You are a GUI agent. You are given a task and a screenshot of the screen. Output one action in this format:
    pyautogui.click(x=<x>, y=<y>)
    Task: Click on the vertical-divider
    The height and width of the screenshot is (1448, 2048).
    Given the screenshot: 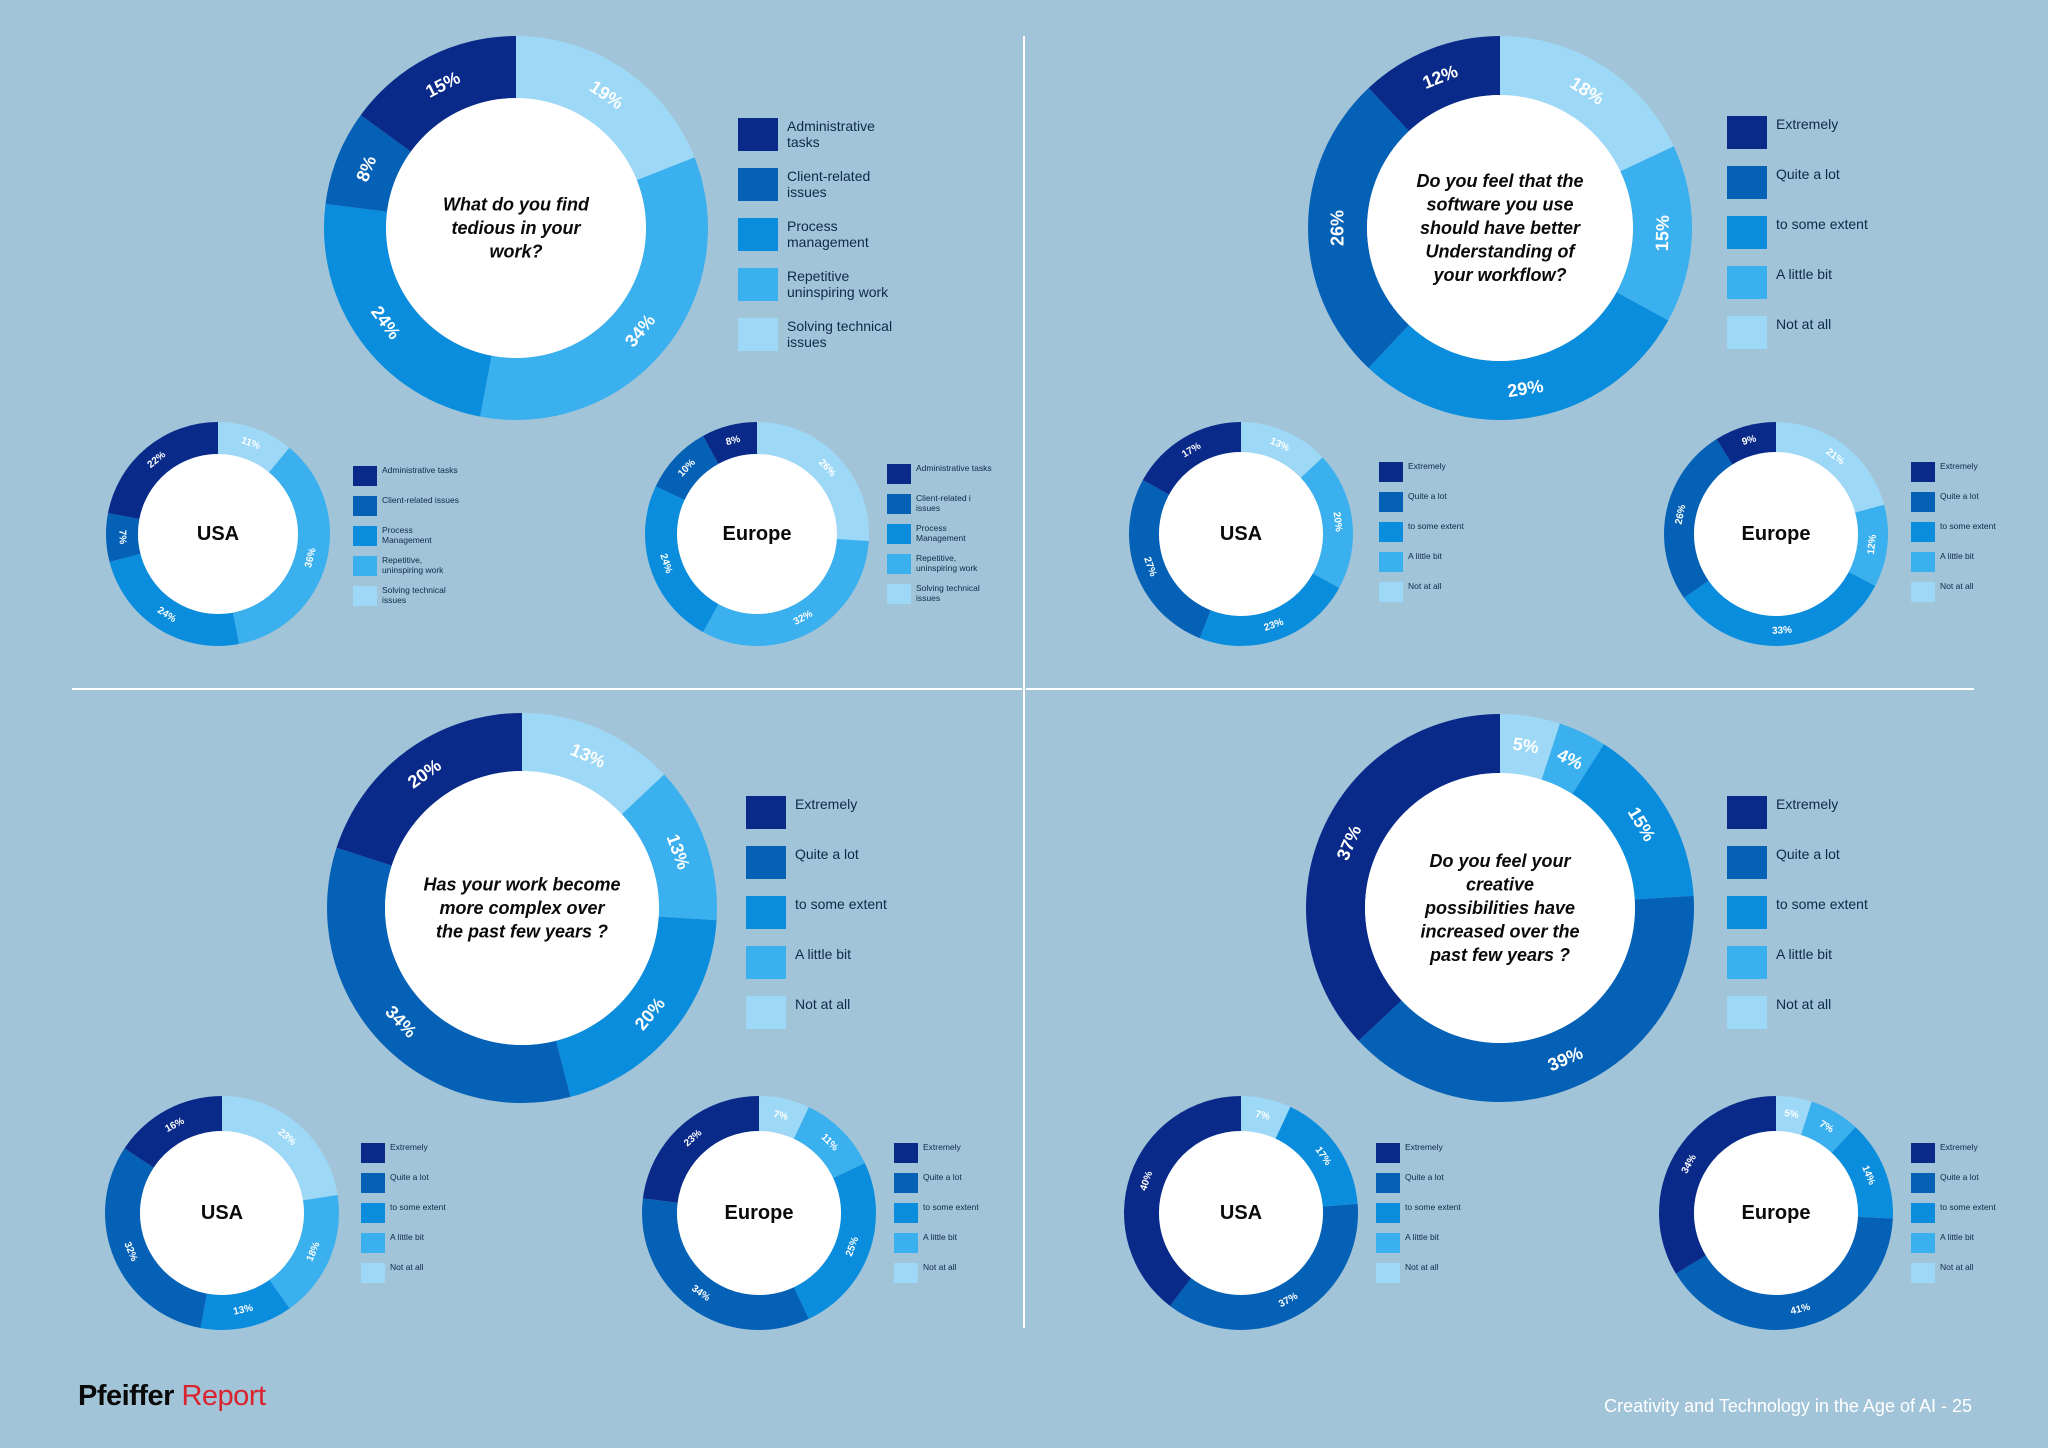 What is the action you would take?
    pyautogui.click(x=1024, y=682)
    